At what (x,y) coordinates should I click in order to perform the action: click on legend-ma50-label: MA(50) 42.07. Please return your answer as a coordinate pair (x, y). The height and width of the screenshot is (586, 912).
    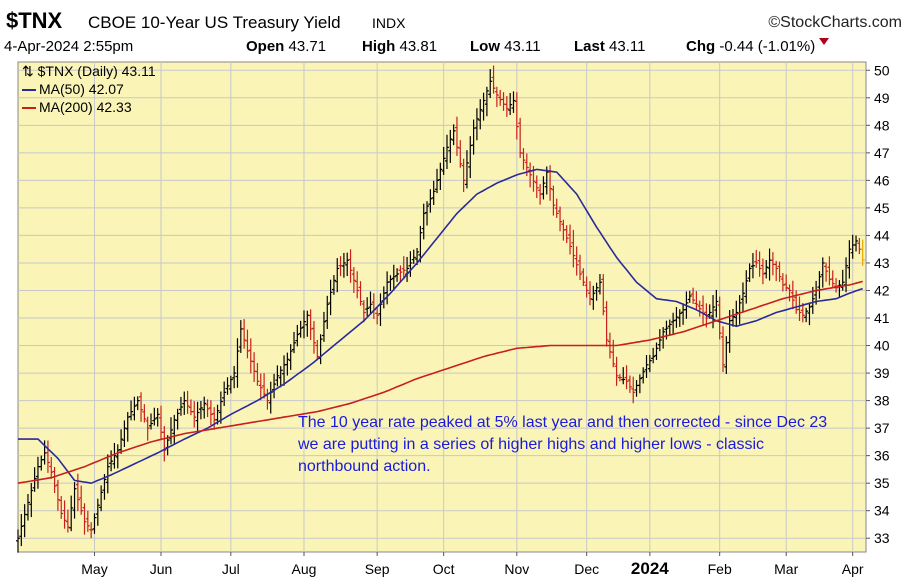
    Looking at the image, I should click on (81, 89).